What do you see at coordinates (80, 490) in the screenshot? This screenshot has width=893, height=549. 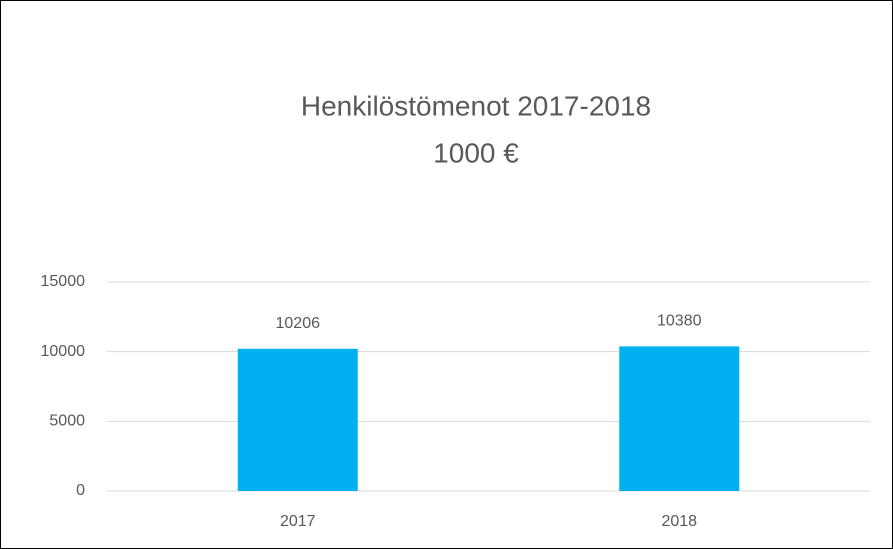 I see `y-tick-label: 0` at bounding box center [80, 490].